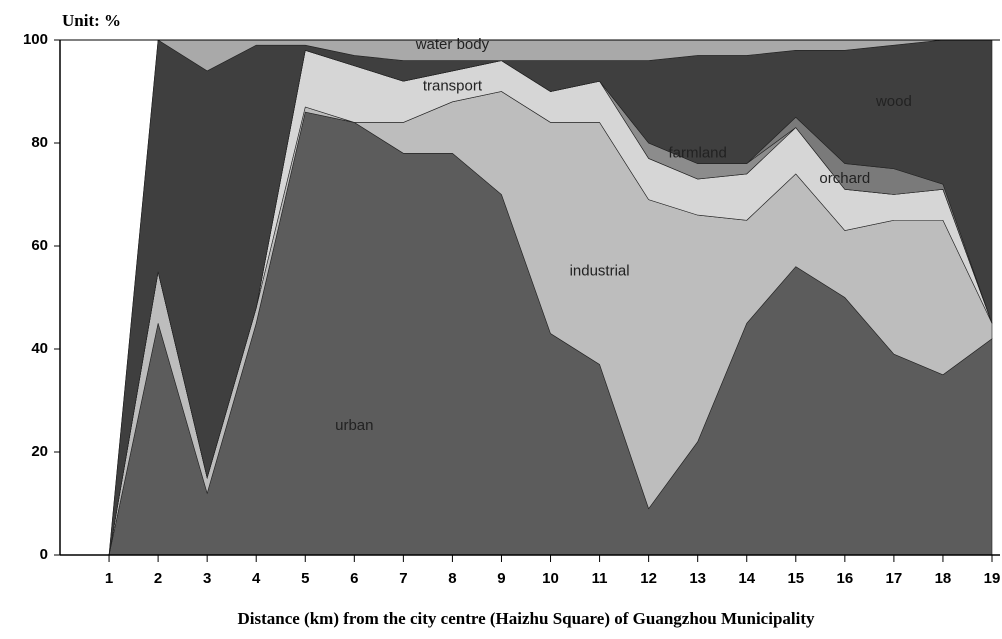 This screenshot has height=639, width=1002. I want to click on y-tick-label: 20, so click(39, 451).